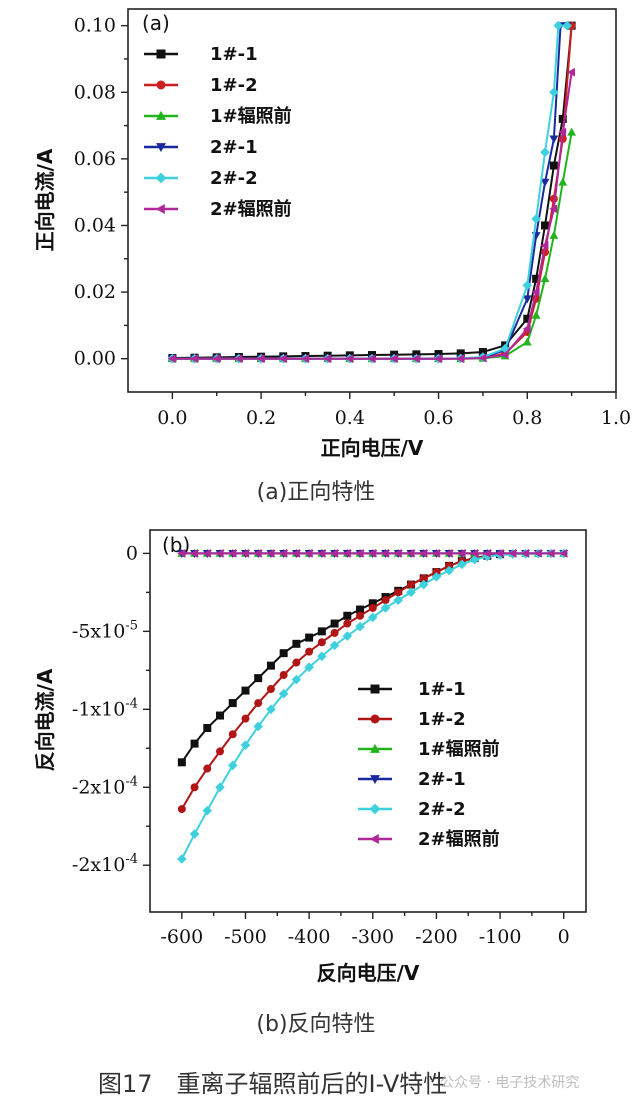 This screenshot has width=632, height=1109. Describe the element at coordinates (95, 292) in the screenshot. I see `y-tick-label: 0.02` at that location.